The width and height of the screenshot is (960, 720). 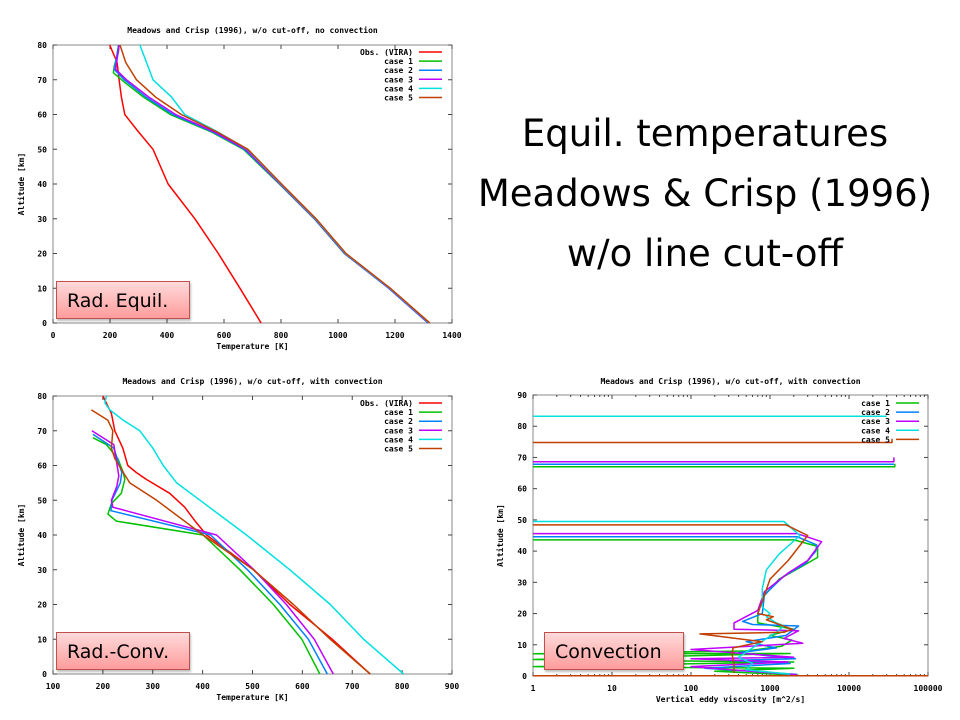 What do you see at coordinates (928, 688) in the screenshot?
I see `x-tick-label: 100000` at bounding box center [928, 688].